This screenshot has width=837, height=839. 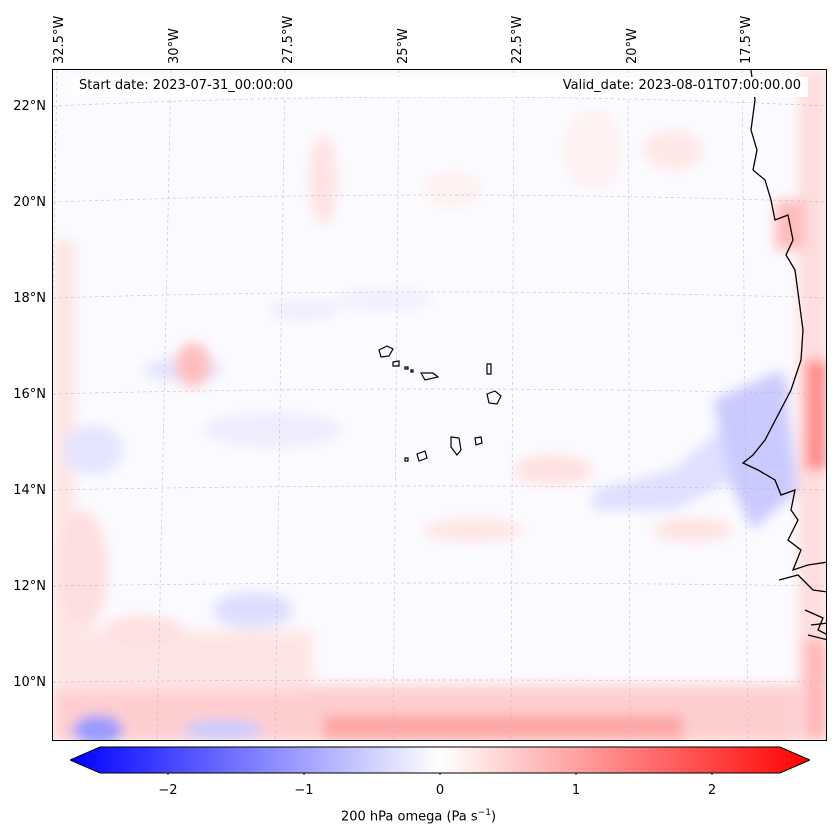 What do you see at coordinates (29, 106) in the screenshot?
I see `lat-label: 22°N` at bounding box center [29, 106].